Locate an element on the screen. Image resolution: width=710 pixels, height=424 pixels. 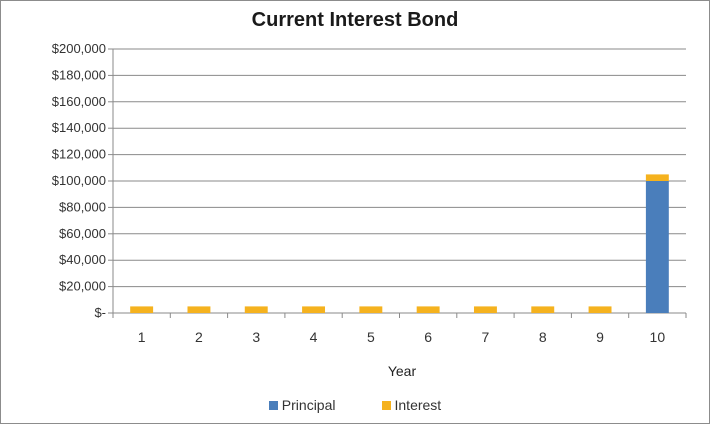
legend-label-interest: Interest is located at coordinates (418, 405).